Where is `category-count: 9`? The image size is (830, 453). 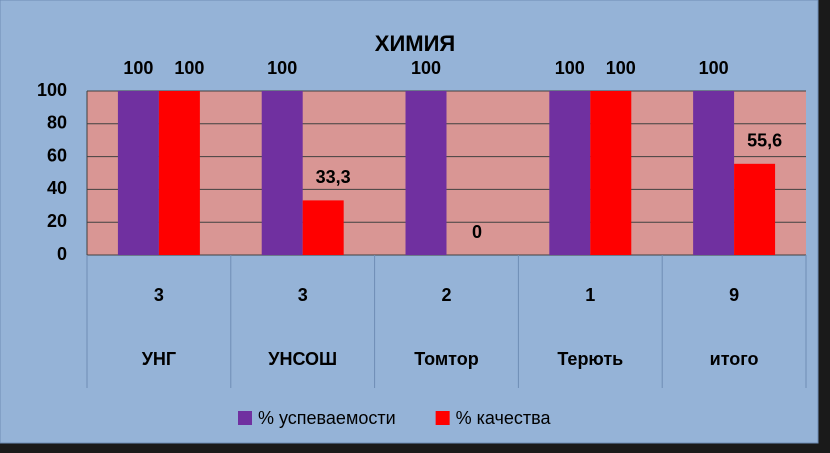
category-count: 9 is located at coordinates (734, 295).